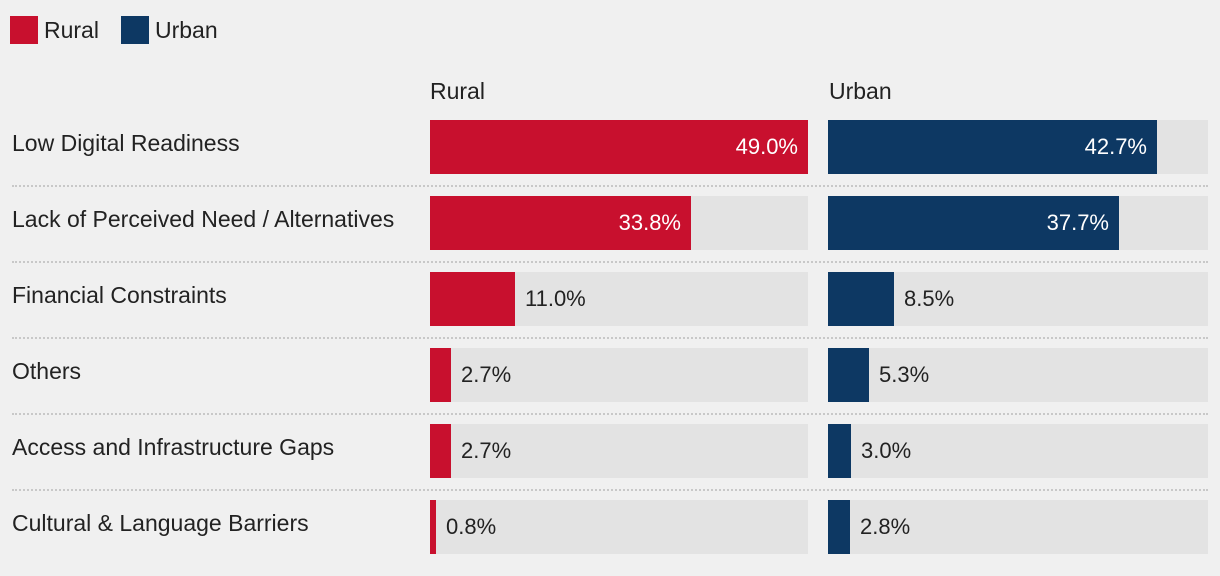 This screenshot has height=576, width=1220. I want to click on legend: Rural Urban, so click(125, 30).